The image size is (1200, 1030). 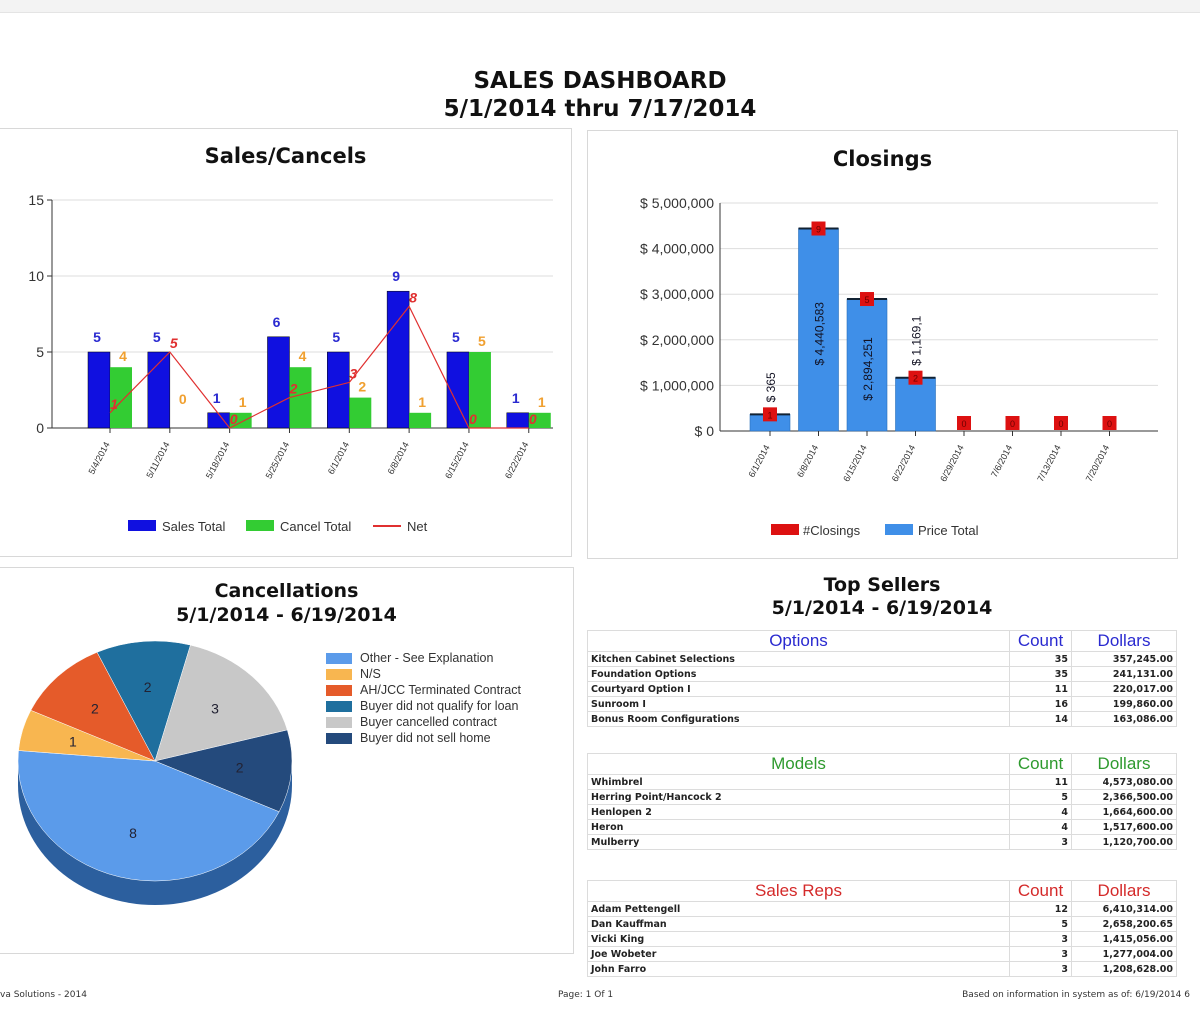 What do you see at coordinates (40, 428) in the screenshot?
I see `y-tick-label: 0` at bounding box center [40, 428].